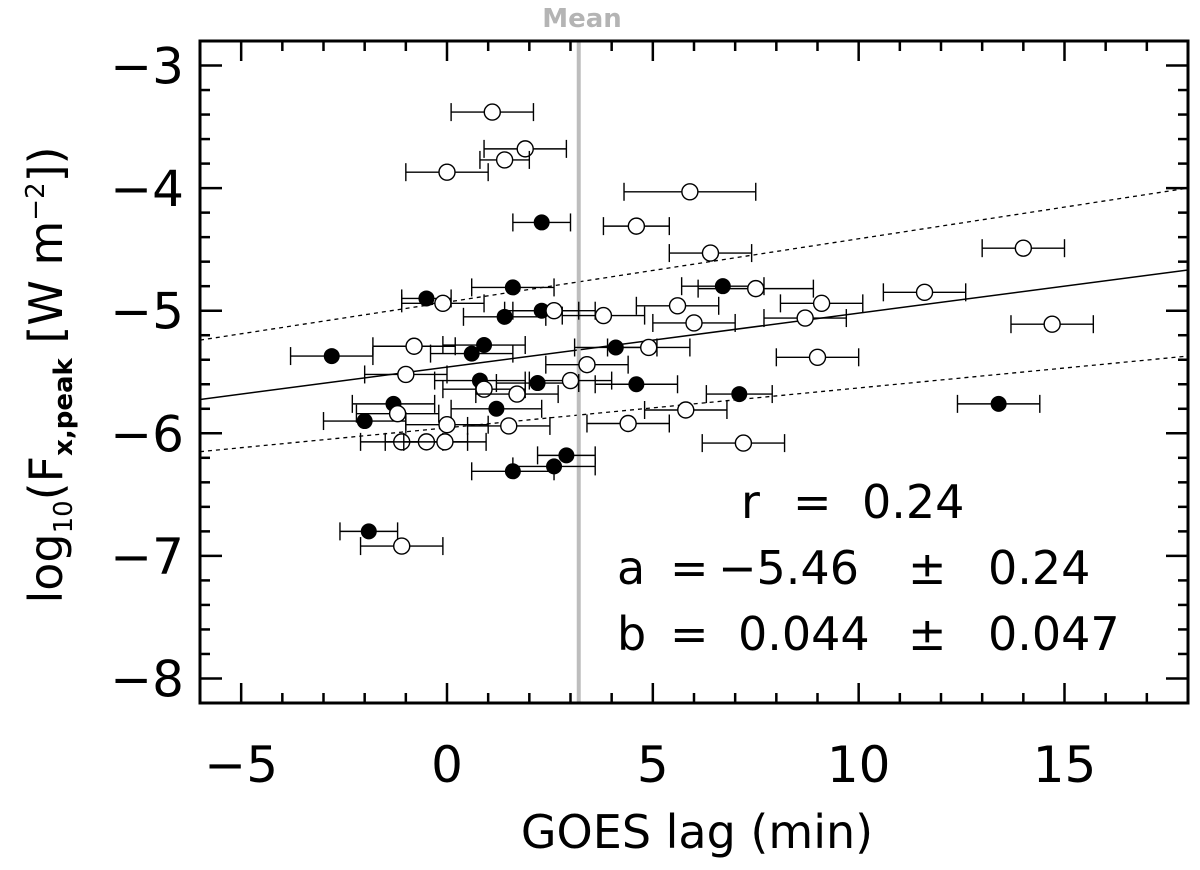 This screenshot has height=870, width=1200. I want to click on y-axis-title-sub: x,peak, so click(64, 406).